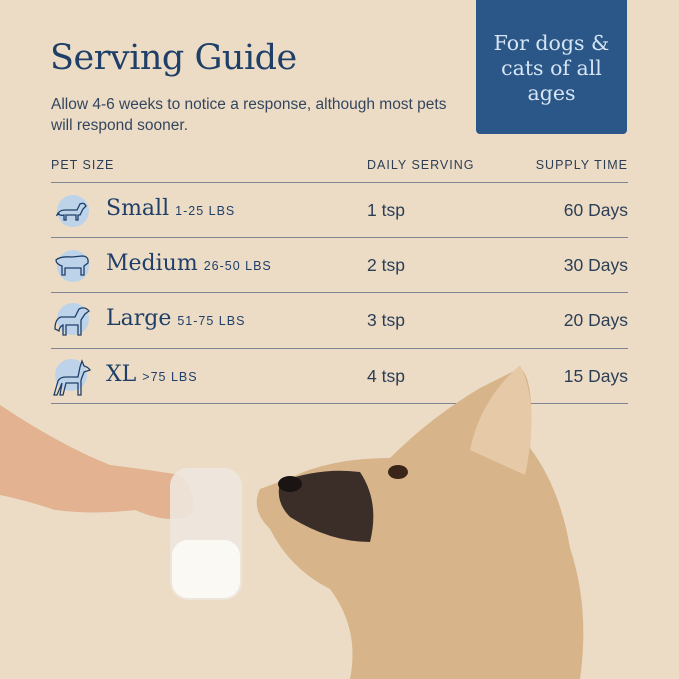 The height and width of the screenshot is (679, 679). What do you see at coordinates (339, 265) in the screenshot?
I see `table-row: Medium 26-50 LBS 2 tsp 30 Days` at bounding box center [339, 265].